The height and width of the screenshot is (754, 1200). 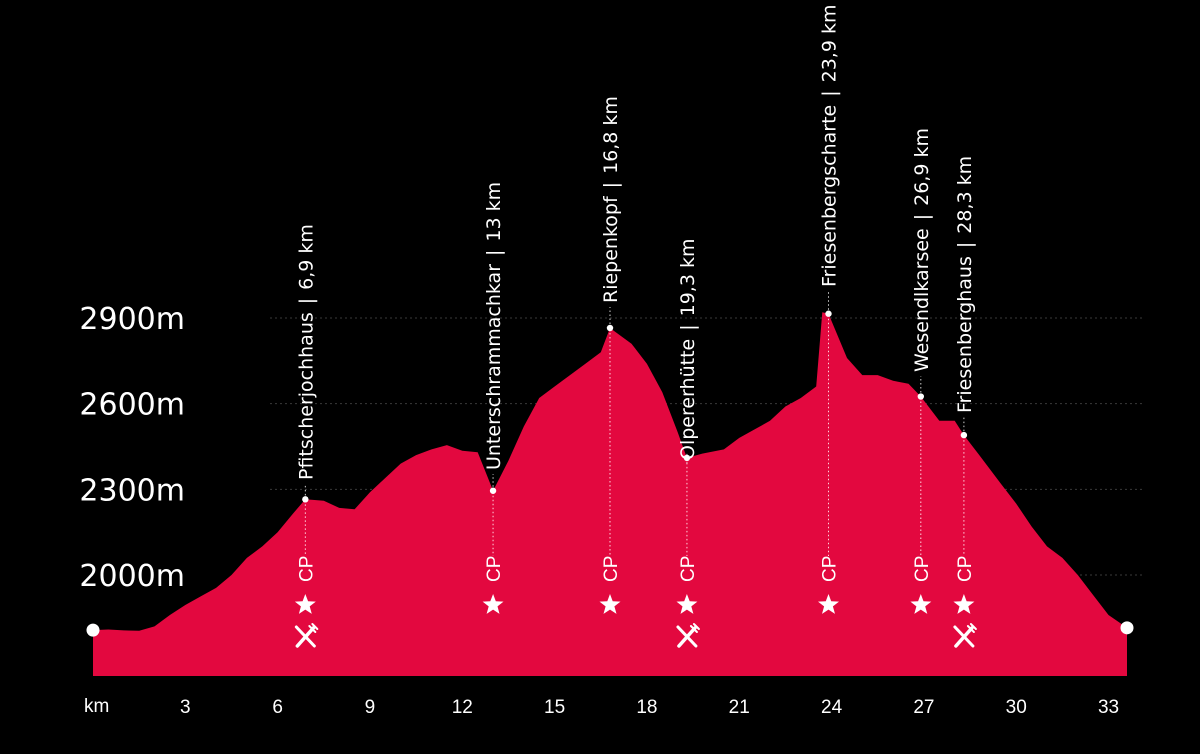 I want to click on waypoint-label: Pfitscherjochhaus | 6,9 km, so click(x=306, y=352).